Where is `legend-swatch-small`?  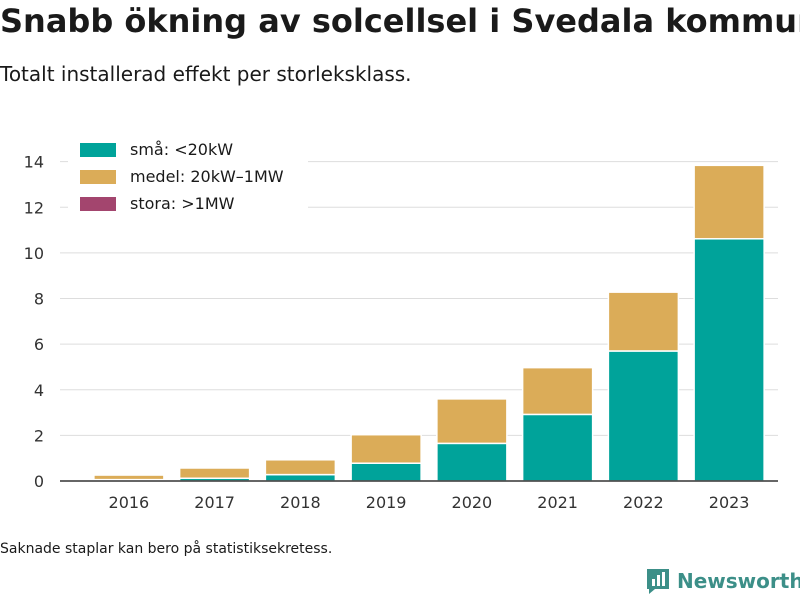
legend-swatch-small is located at coordinates (98, 149).